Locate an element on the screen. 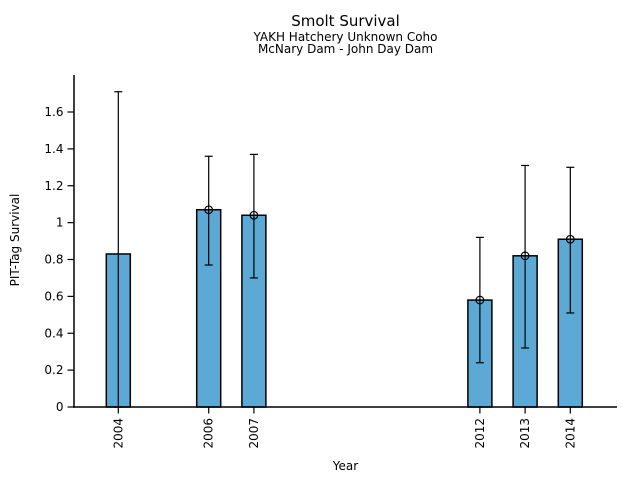 The image size is (640, 480). y-tick-label-0.2: 0.2 is located at coordinates (53, 370).